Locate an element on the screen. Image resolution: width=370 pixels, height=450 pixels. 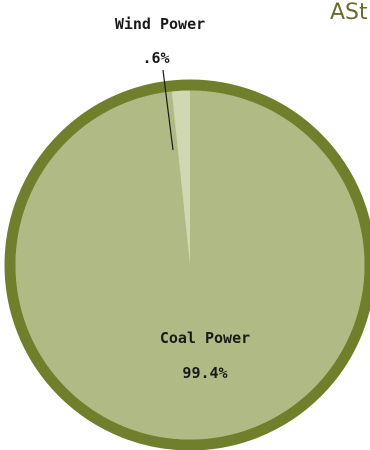
slice-wind-power is located at coordinates (180, 177).